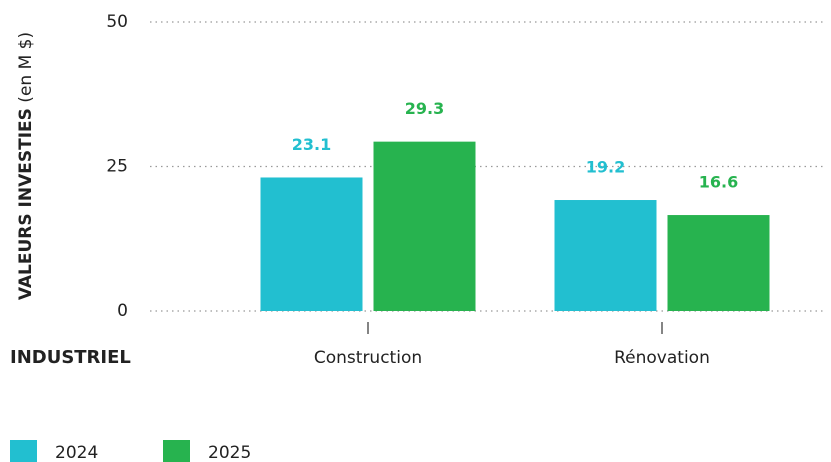 Image resolution: width=831 pixels, height=462 pixels. What do you see at coordinates (76, 452) in the screenshot?
I see `legend-label: 2024` at bounding box center [76, 452].